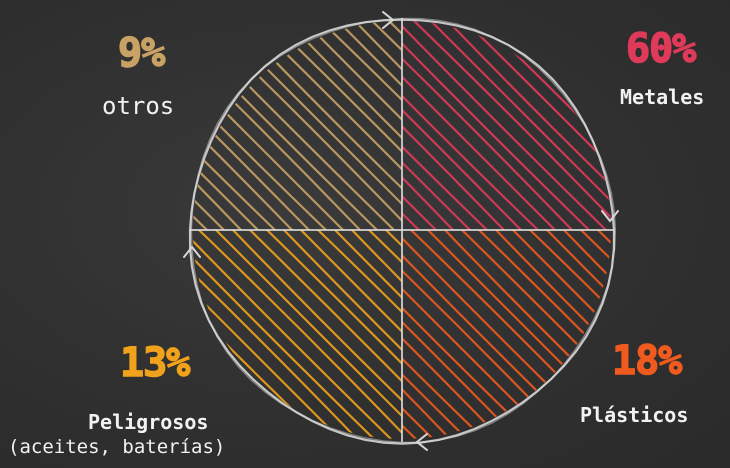 The image size is (730, 468). I want to click on slice-pct-metales: 60%, so click(661, 49).